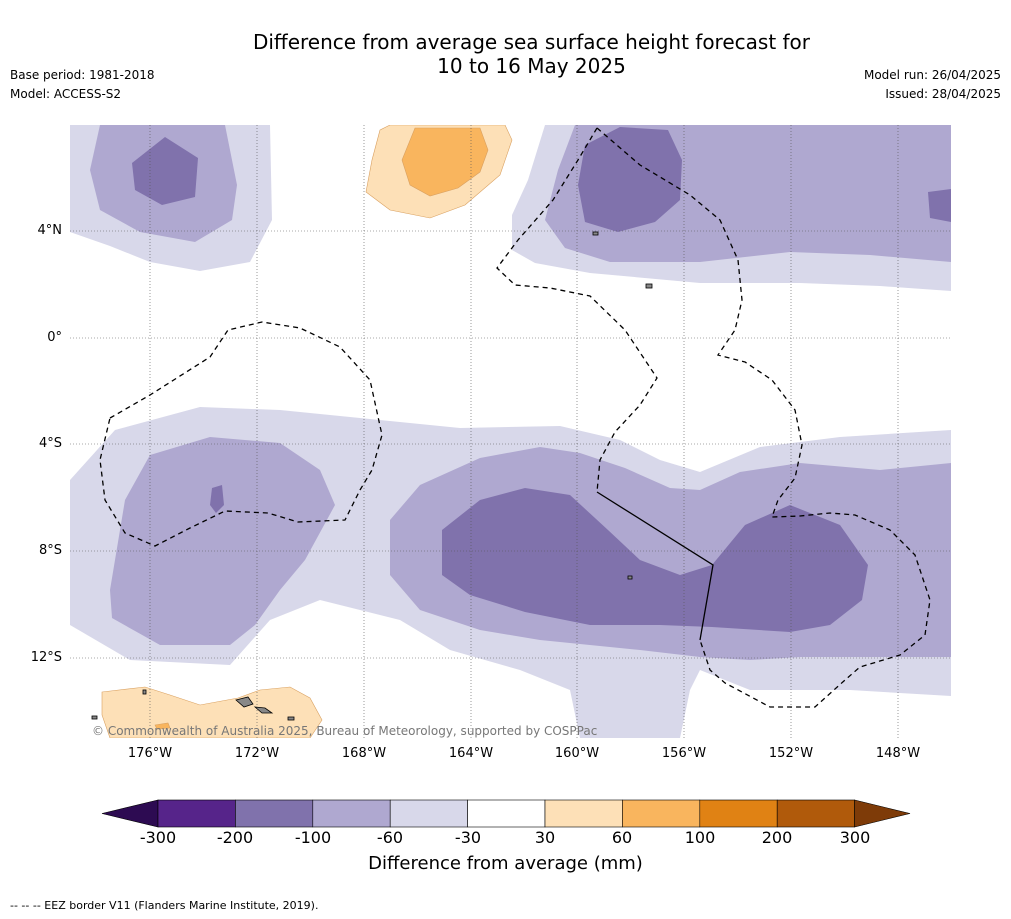 Image resolution: width=1011 pixels, height=919 pixels. Describe the element at coordinates (655, 566) in the screenshot. I see `eez-solid-border` at that location.